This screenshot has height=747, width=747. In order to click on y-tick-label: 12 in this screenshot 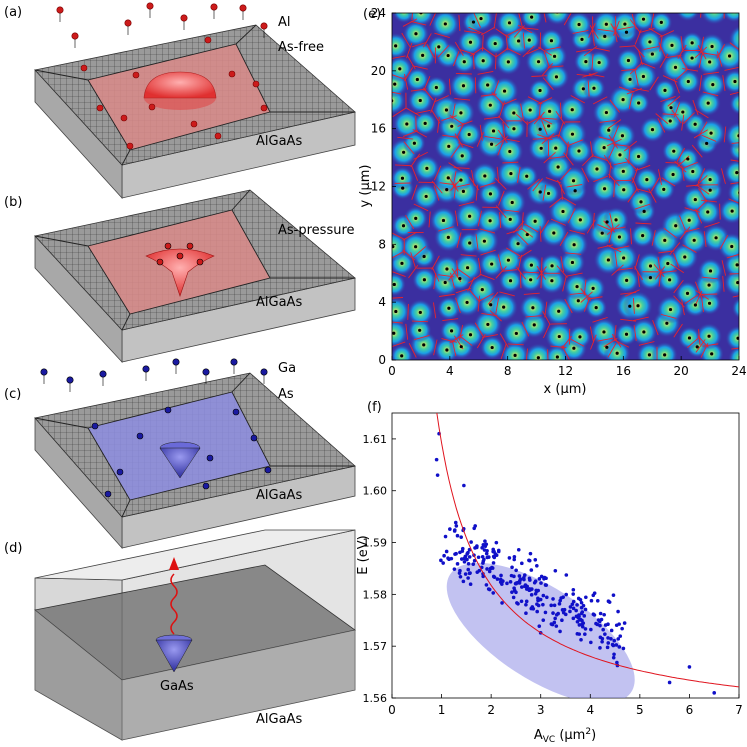, I will do `click(378, 187)`.